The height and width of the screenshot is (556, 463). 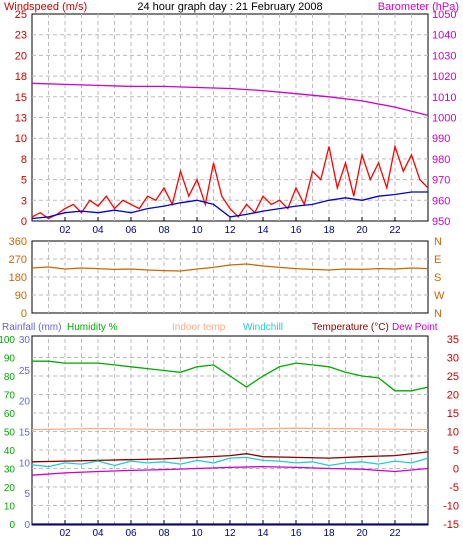 I want to click on direction-tick-label: 0, so click(x=24, y=314).